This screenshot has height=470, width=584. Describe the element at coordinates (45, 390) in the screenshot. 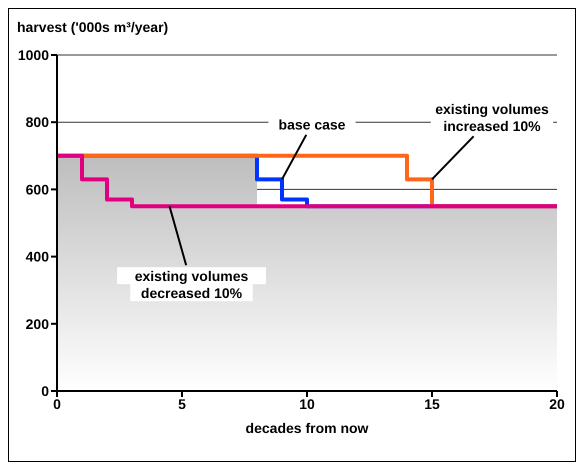

I see `y-tick-label: 0` at that location.